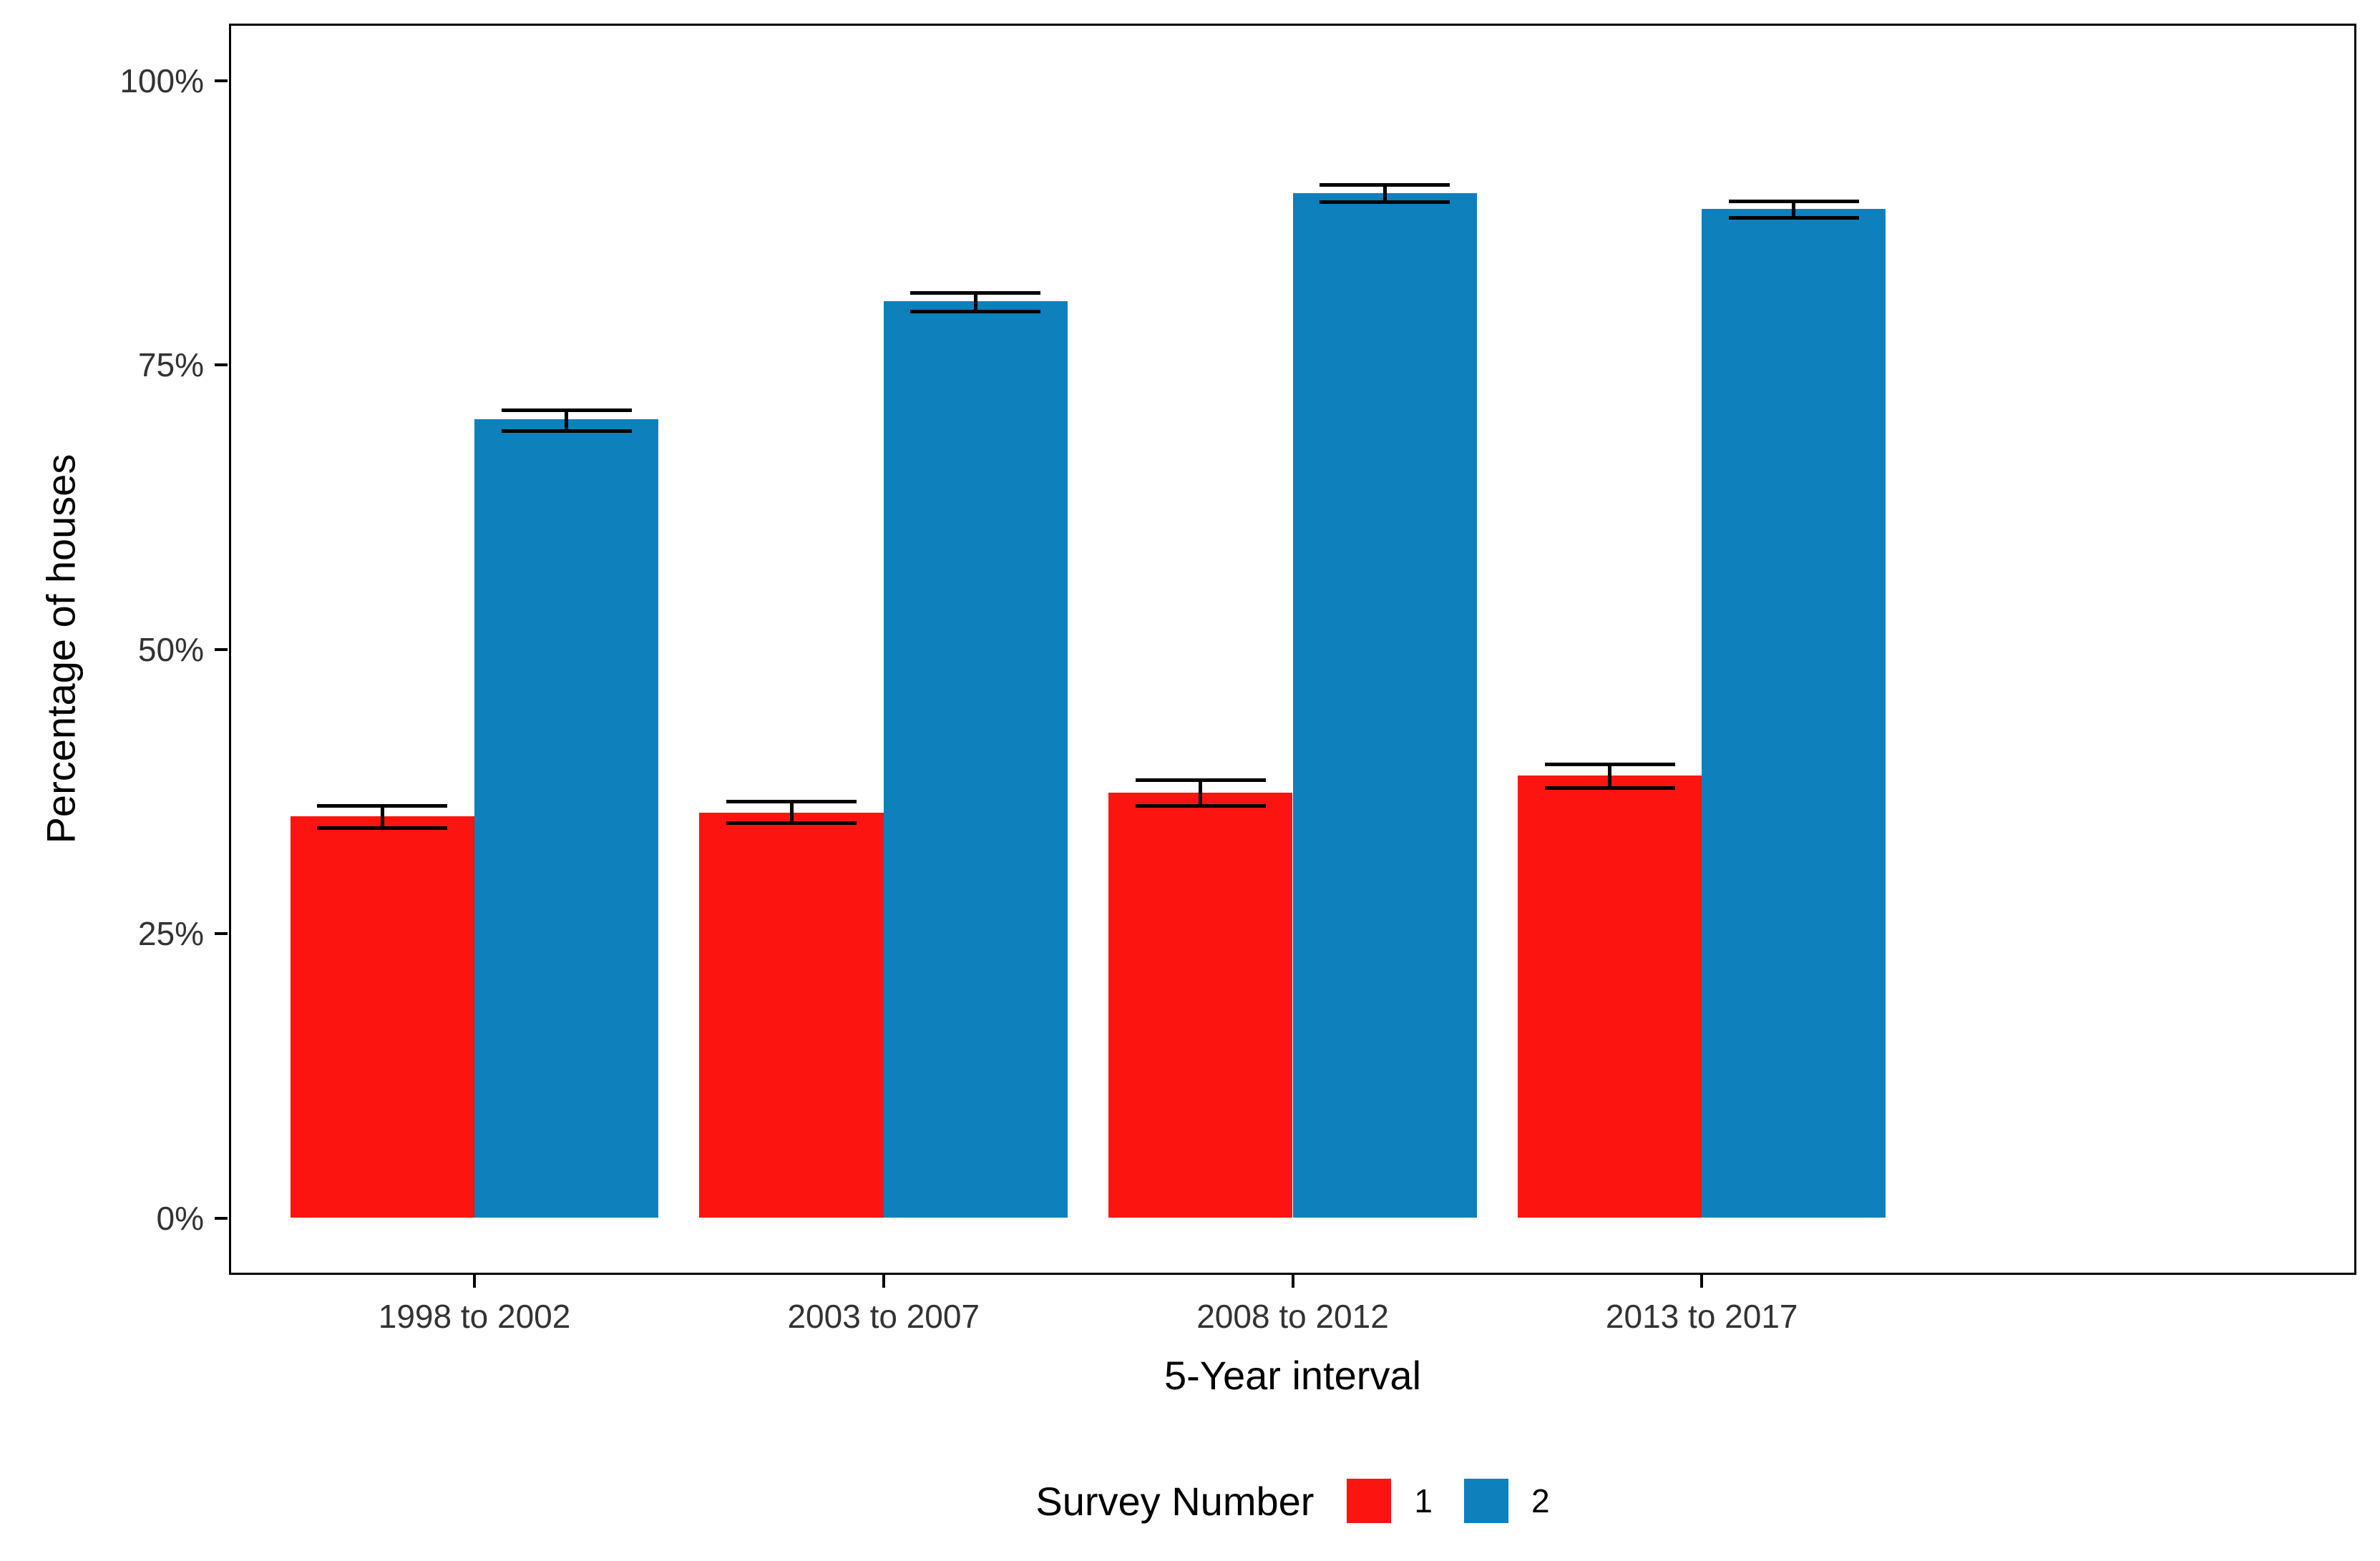 The image size is (2380, 1561). Describe the element at coordinates (170, 649) in the screenshot. I see `y-tick-label: 50%` at that location.